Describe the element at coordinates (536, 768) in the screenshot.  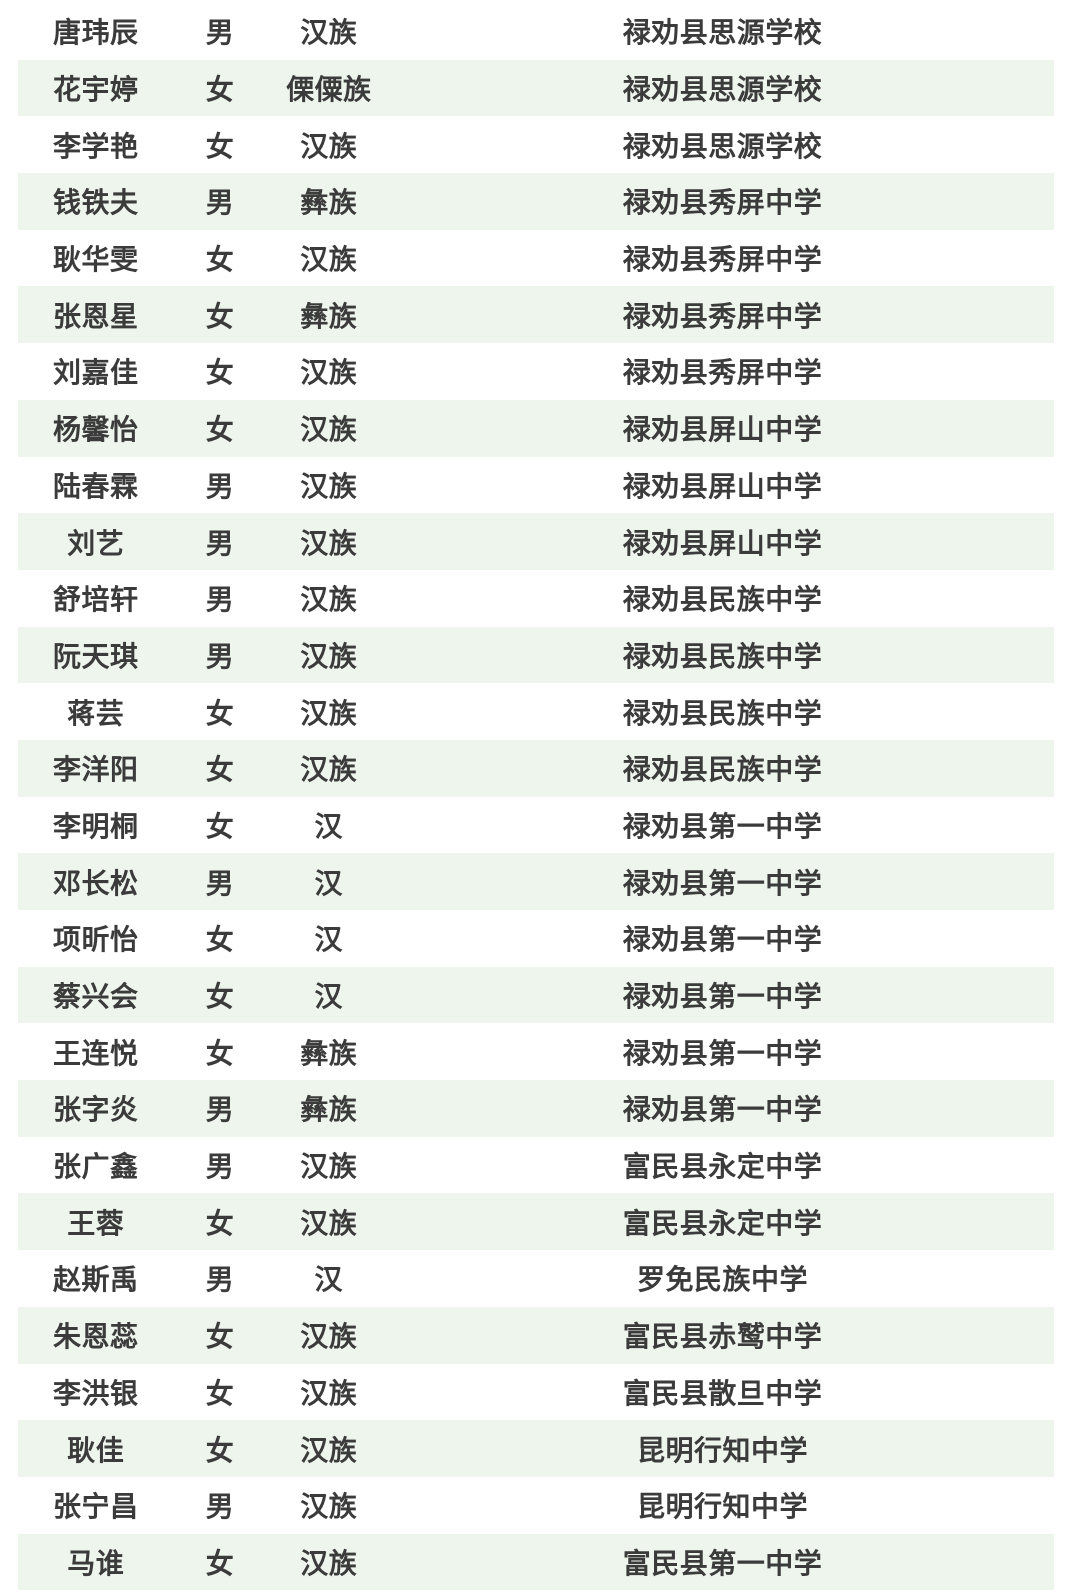
I see `table-row: 李洋阳 女 汉族 禄劝县民族中学` at that location.